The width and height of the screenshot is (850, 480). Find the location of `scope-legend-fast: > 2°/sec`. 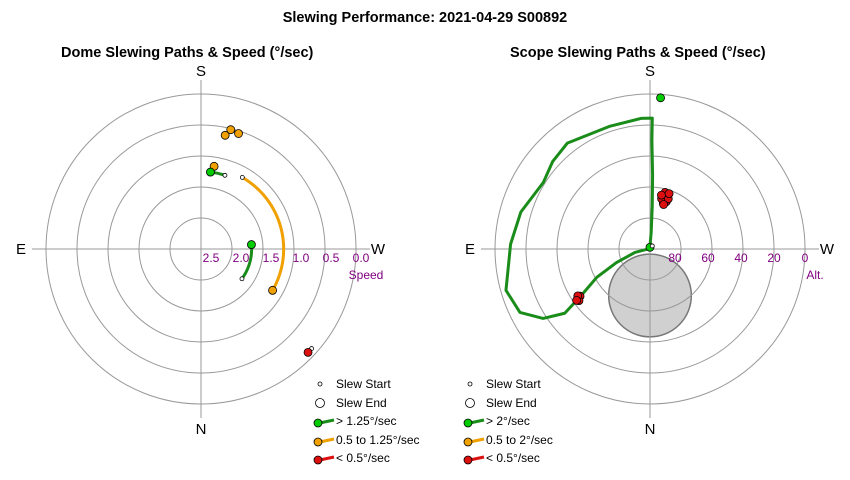

scope-legend-fast: > 2°/sec is located at coordinates (506, 421).